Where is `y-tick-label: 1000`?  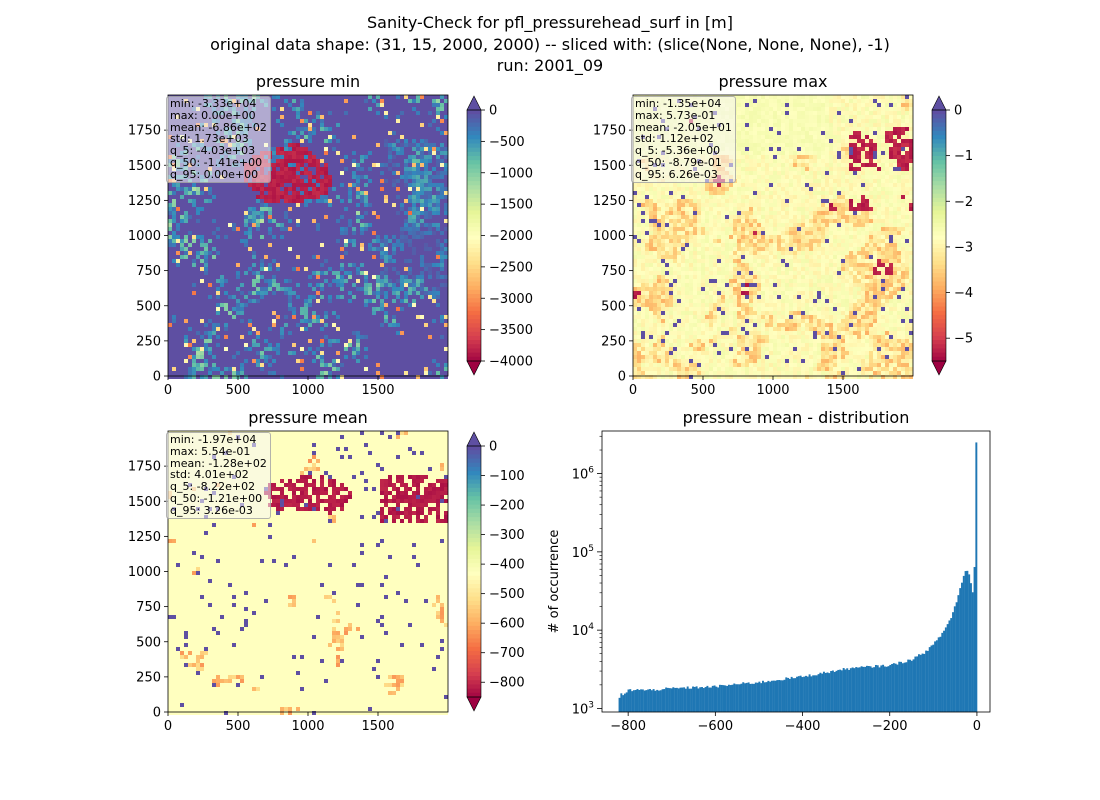
y-tick-label: 1000 is located at coordinates (144, 236).